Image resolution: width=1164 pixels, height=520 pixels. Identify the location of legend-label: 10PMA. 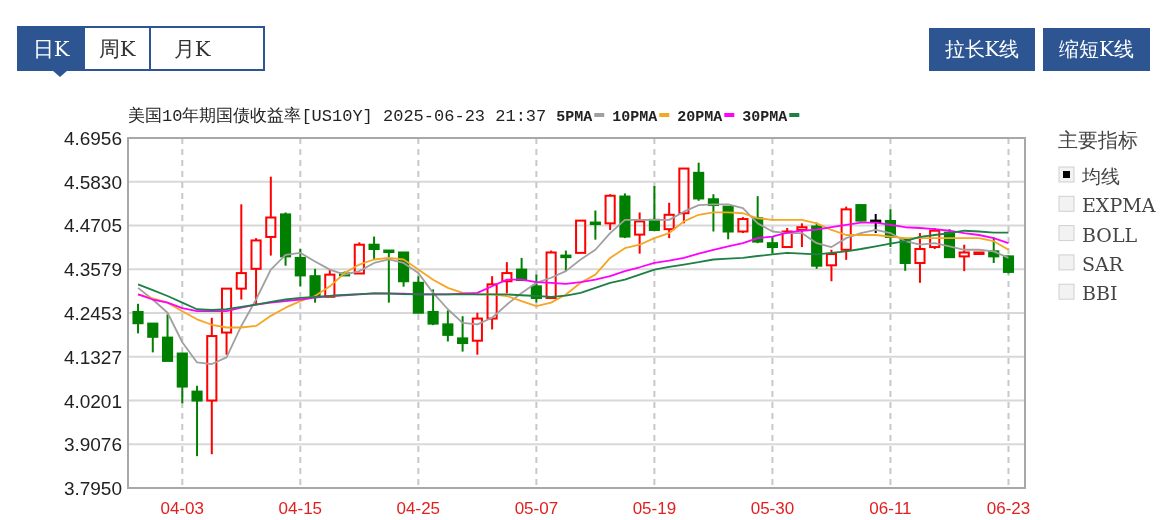
(635, 117).